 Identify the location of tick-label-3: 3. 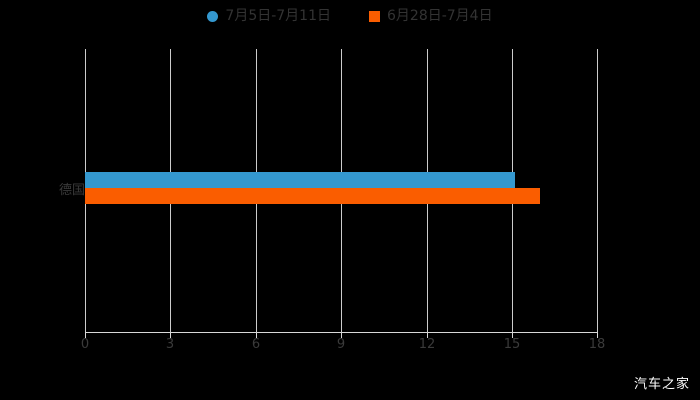
(170, 344).